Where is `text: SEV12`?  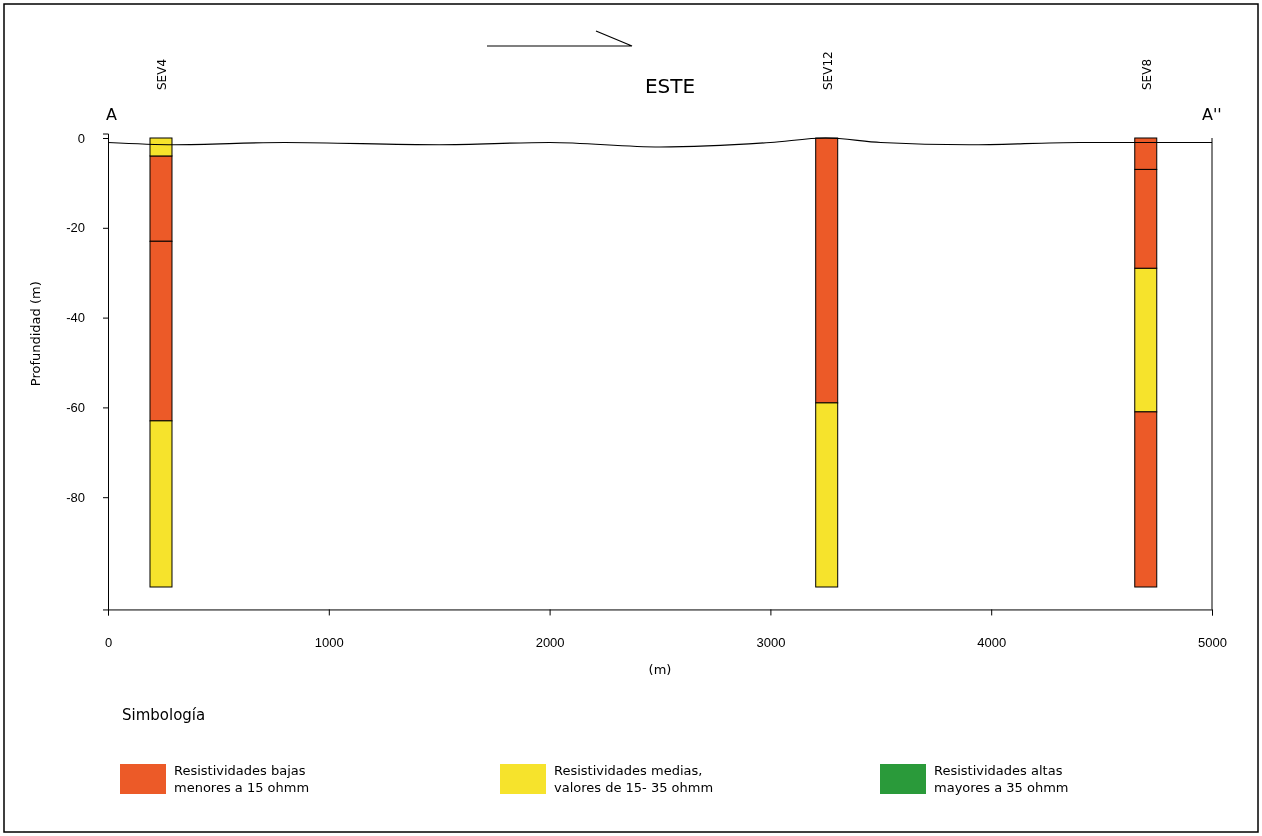 text: SEV12 is located at coordinates (827, 70).